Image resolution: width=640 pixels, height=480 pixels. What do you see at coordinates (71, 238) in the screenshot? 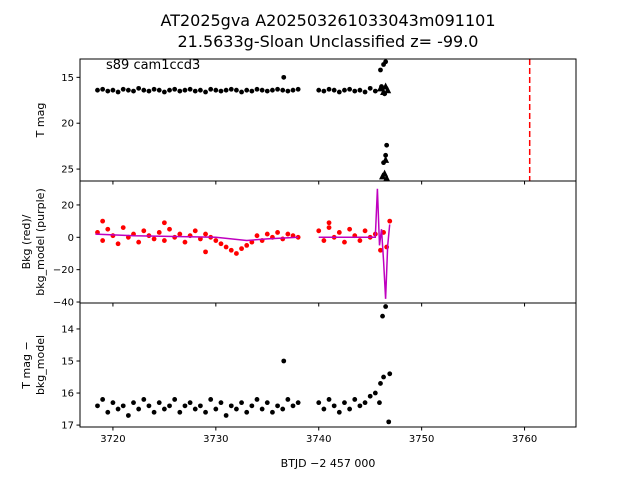
I see `y-tick-label: 0` at bounding box center [71, 238].